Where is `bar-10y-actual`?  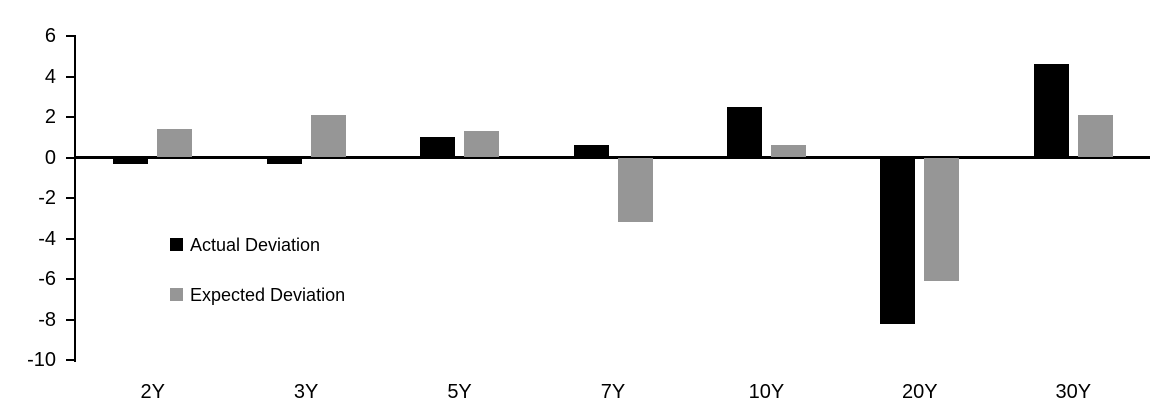 bar-10y-actual is located at coordinates (744, 132).